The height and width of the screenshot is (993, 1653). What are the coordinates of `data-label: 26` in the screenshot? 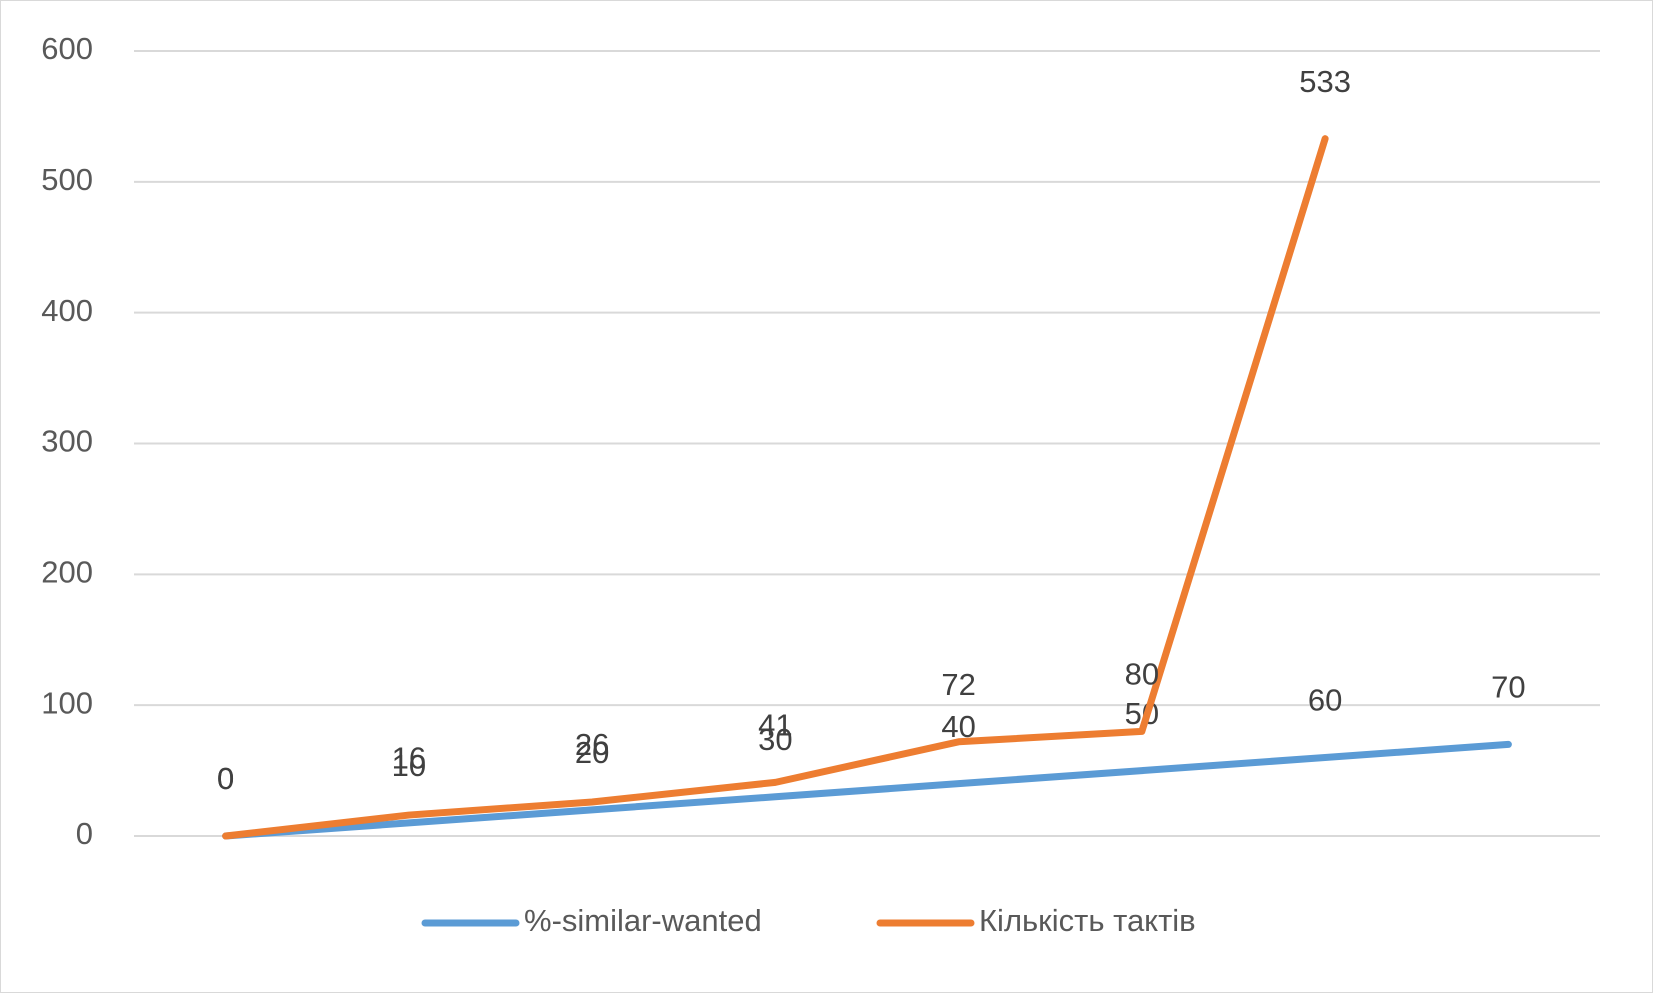 It's located at (592, 744).